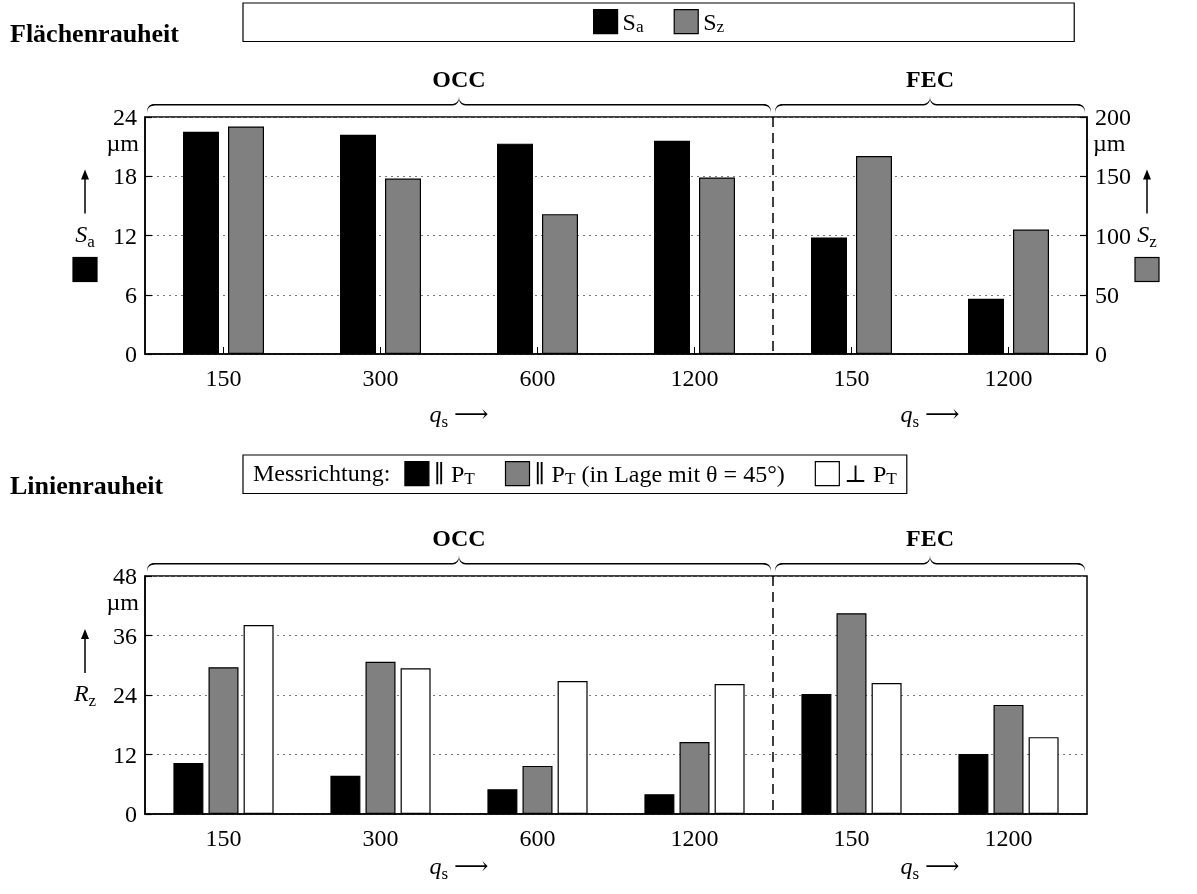 The height and width of the screenshot is (894, 1197). I want to click on chart-title: Linienrauheit, so click(87, 485).